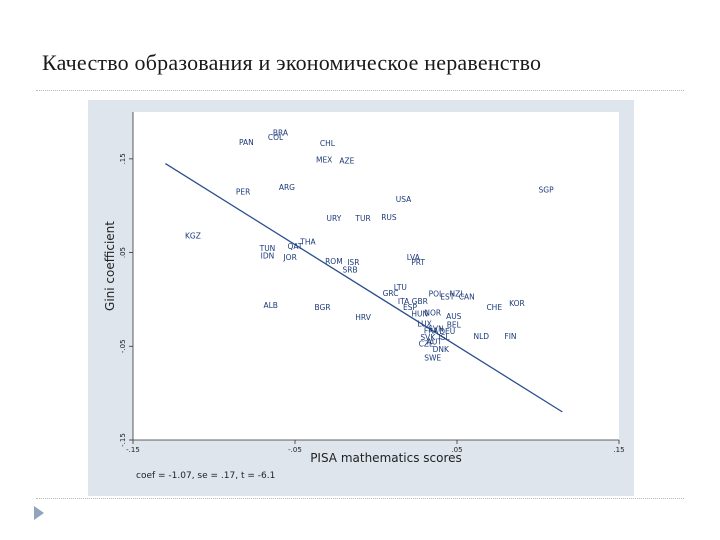 This screenshot has width=720, height=540. I want to click on point-label-isl: ISL, so click(444, 337).